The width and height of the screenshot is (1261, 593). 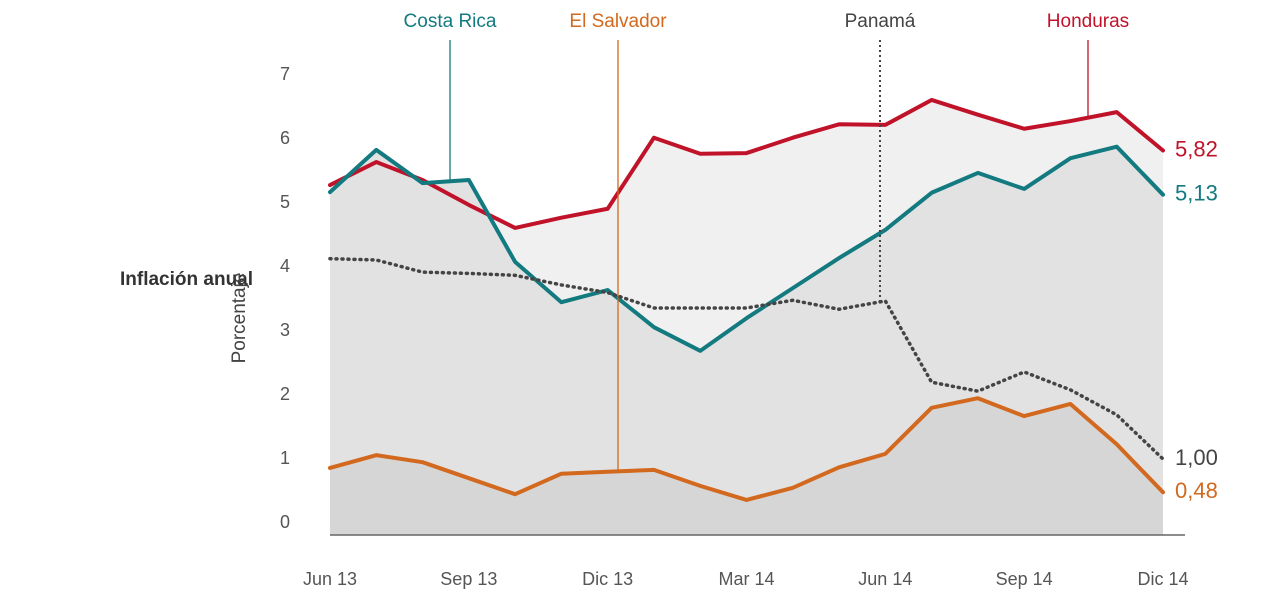 What do you see at coordinates (285, 266) in the screenshot?
I see `y-tick-label: 4` at bounding box center [285, 266].